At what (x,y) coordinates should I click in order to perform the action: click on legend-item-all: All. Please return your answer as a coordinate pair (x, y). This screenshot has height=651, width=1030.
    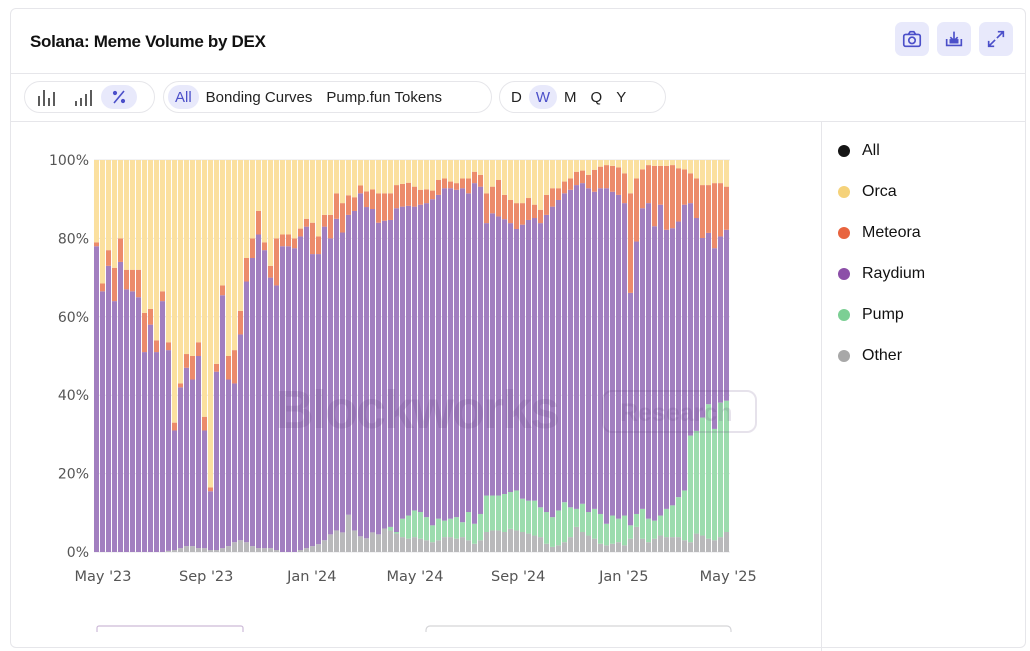
    Looking at the image, I should click on (875, 150).